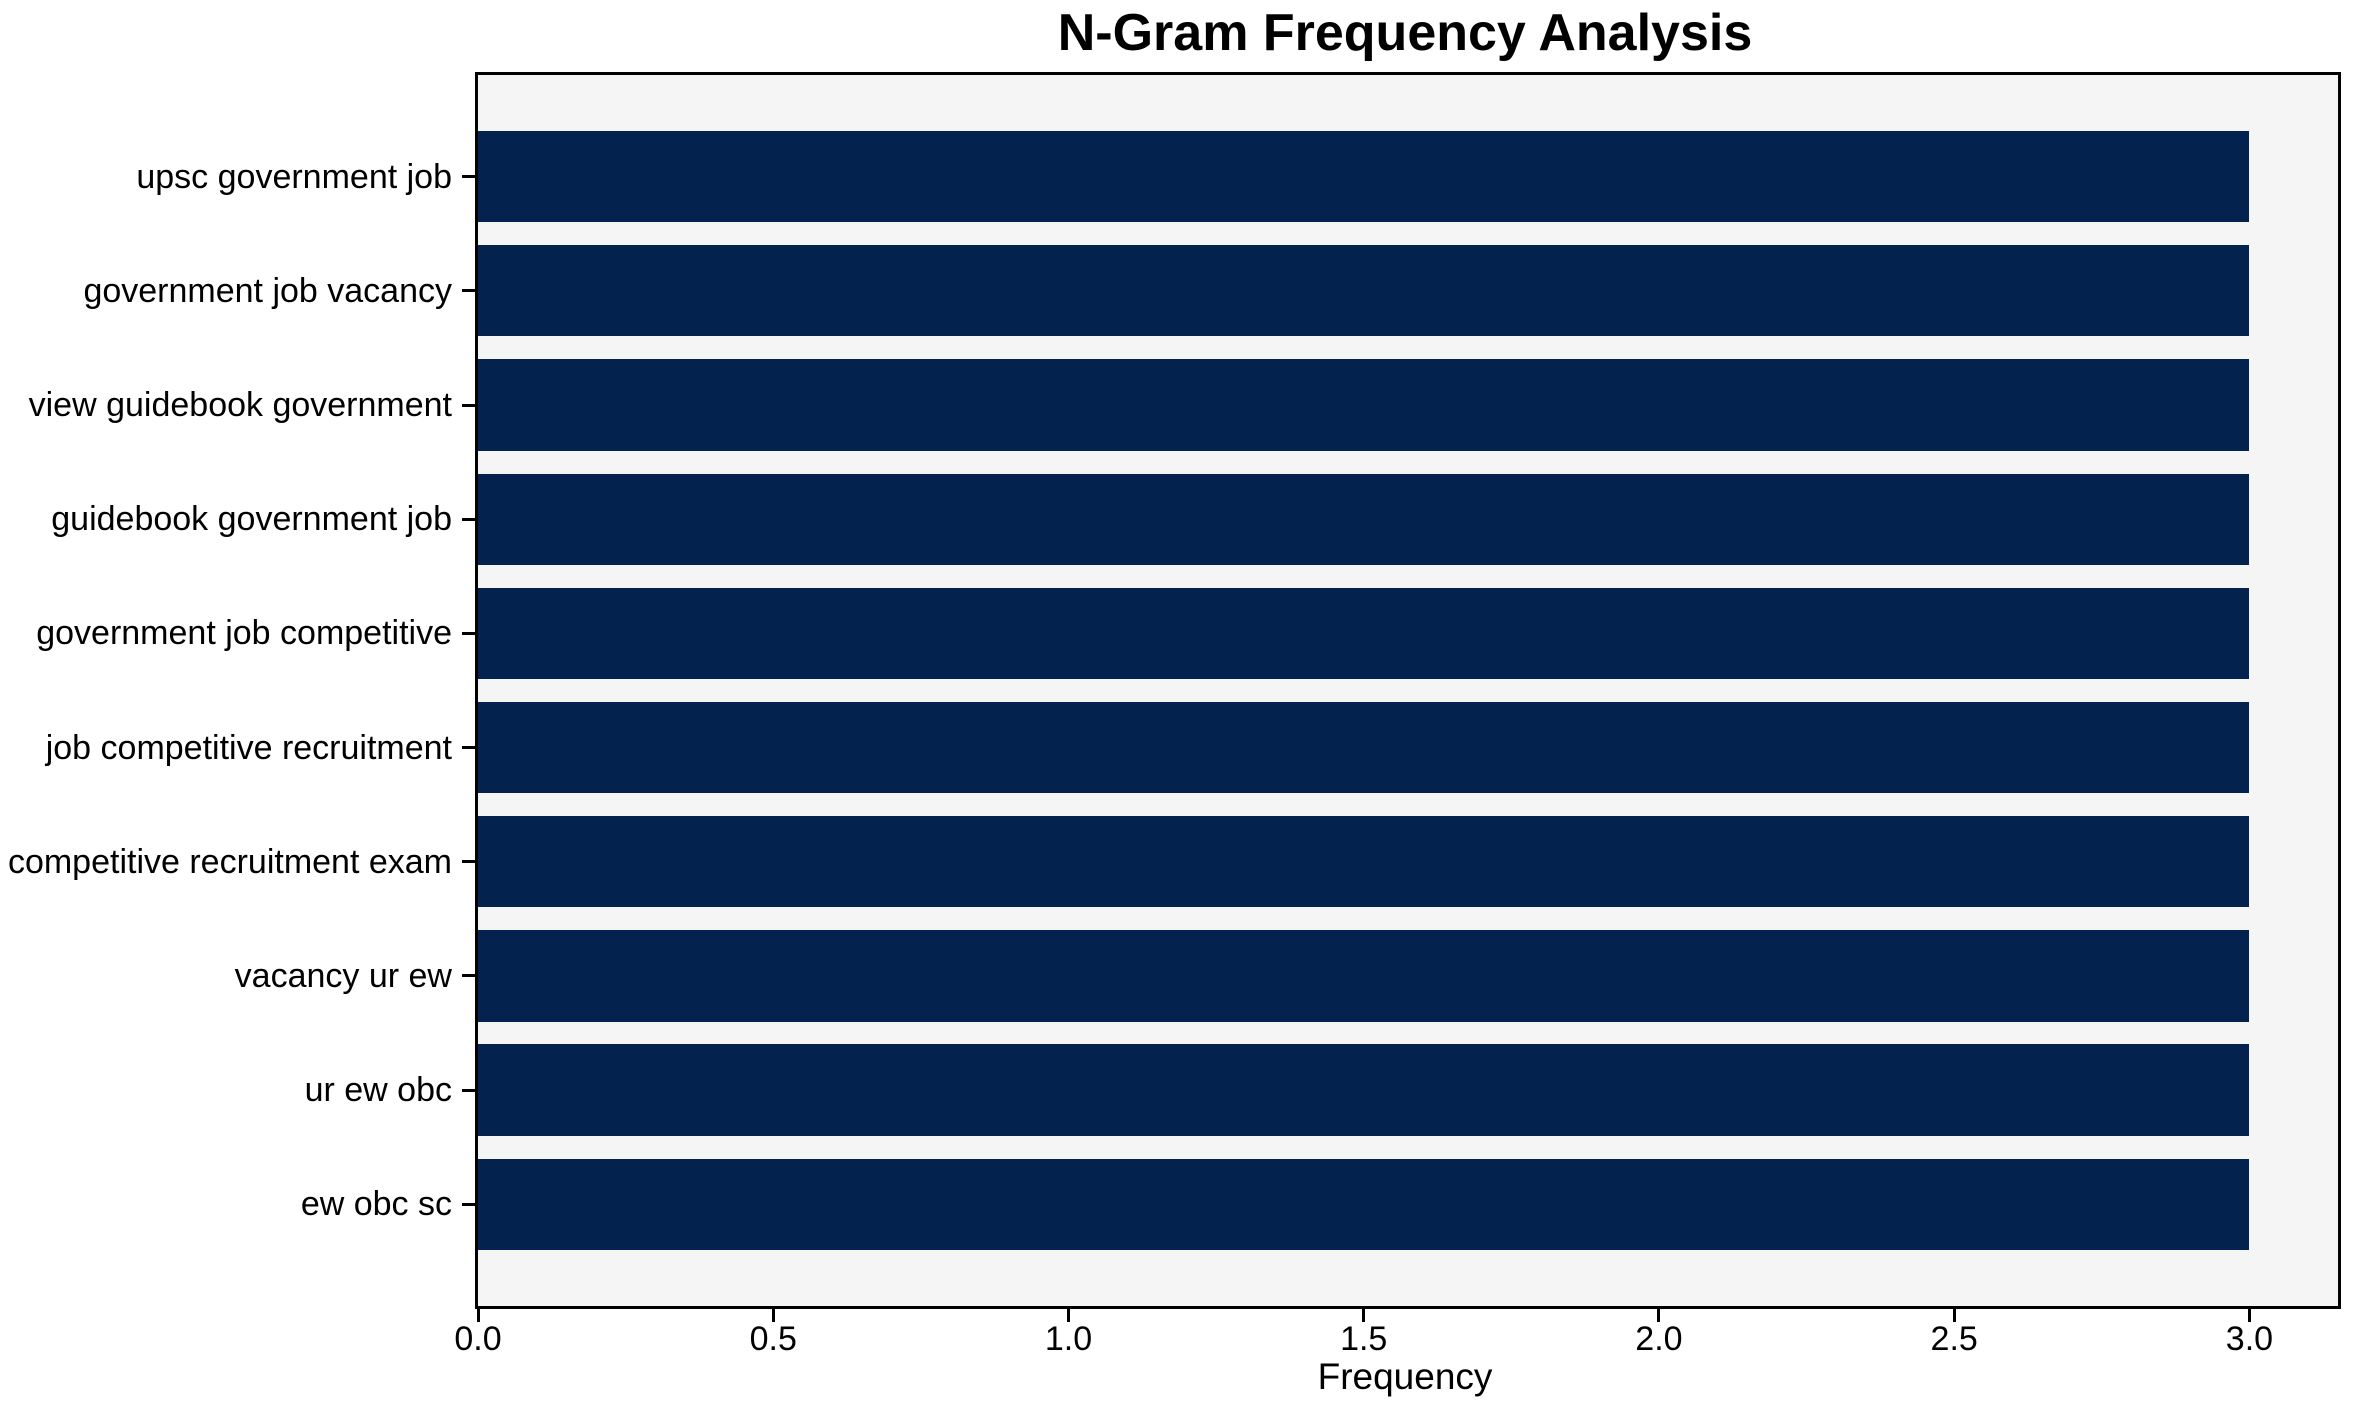  What do you see at coordinates (376, 1204) in the screenshot?
I see `y-tick-label: ew obc sc` at bounding box center [376, 1204].